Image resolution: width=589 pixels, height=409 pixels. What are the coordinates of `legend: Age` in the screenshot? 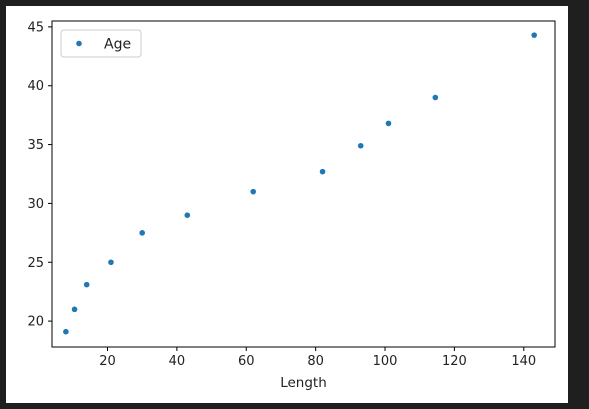 It's located at (101, 43).